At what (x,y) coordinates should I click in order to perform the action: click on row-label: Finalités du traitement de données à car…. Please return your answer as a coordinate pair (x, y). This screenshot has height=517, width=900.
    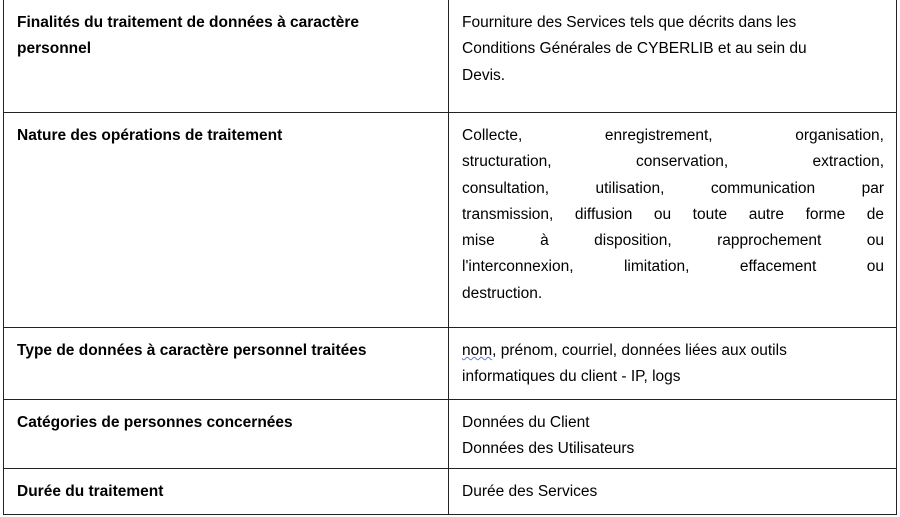
    Looking at the image, I should click on (226, 56).